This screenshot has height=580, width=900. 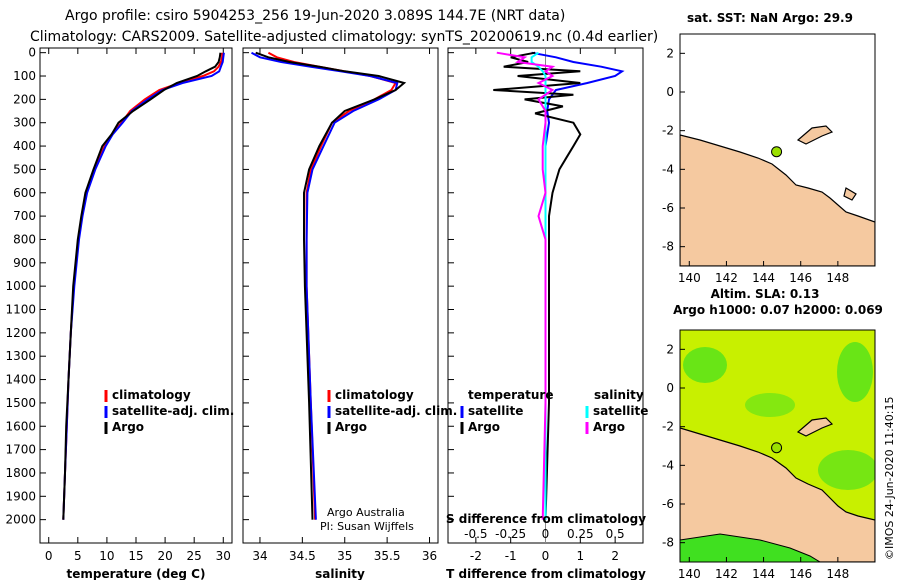 What do you see at coordinates (668, 131) in the screenshot?
I see `map-y-tick-label: -2` at bounding box center [668, 131].